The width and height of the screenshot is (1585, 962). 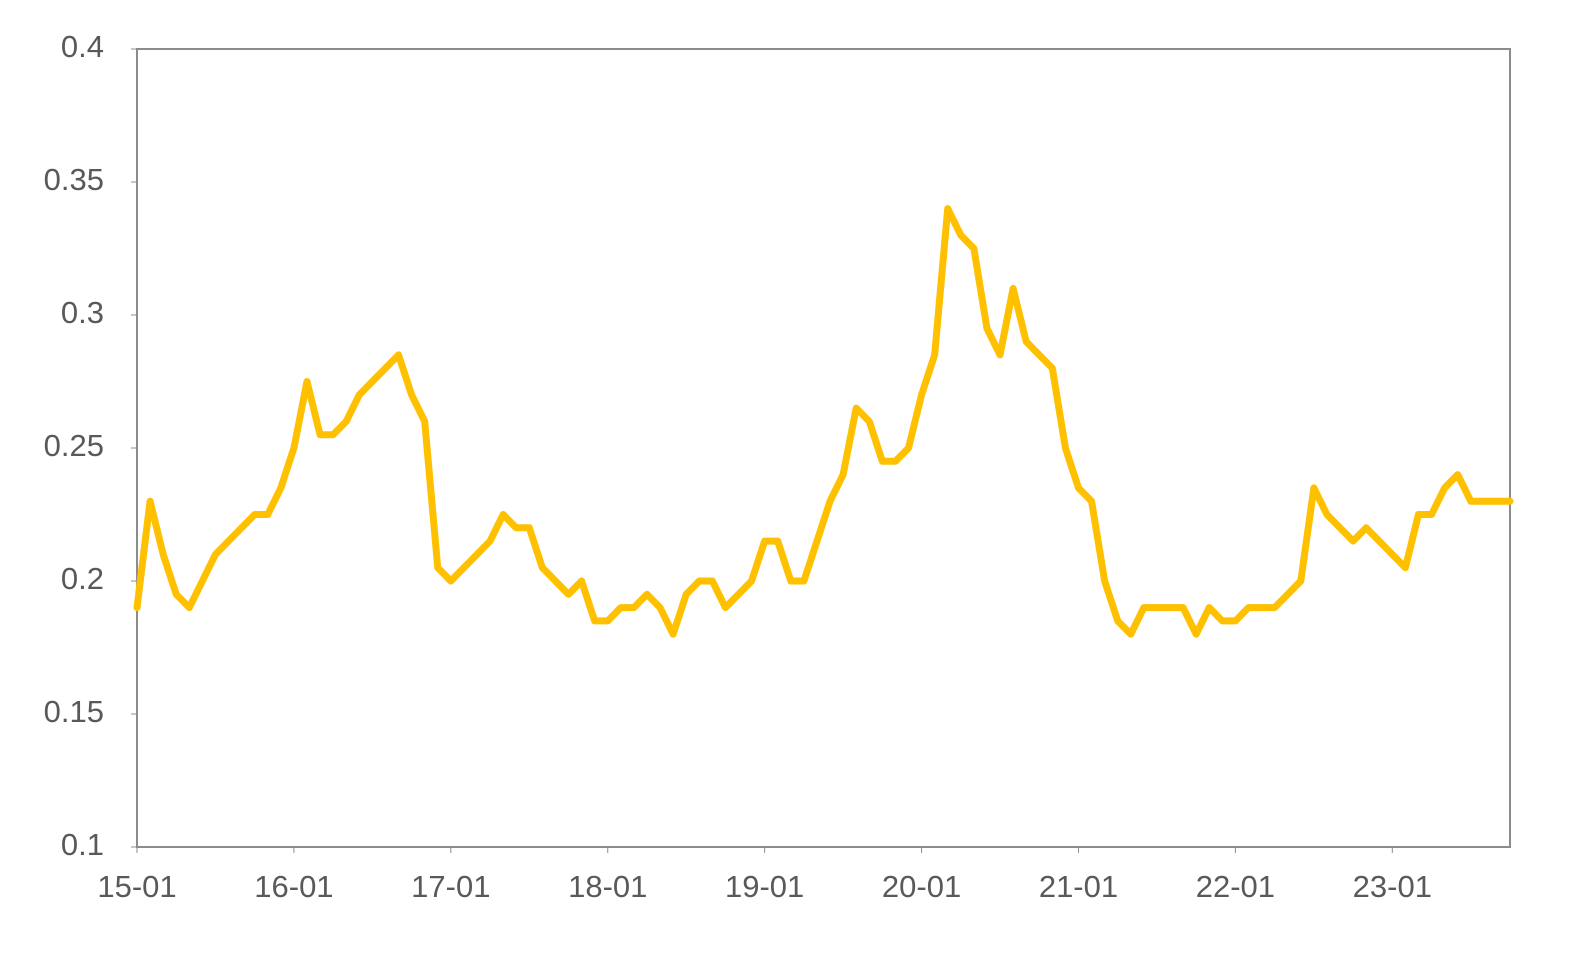 I want to click on x-tick-label: 17-01, so click(x=450, y=886).